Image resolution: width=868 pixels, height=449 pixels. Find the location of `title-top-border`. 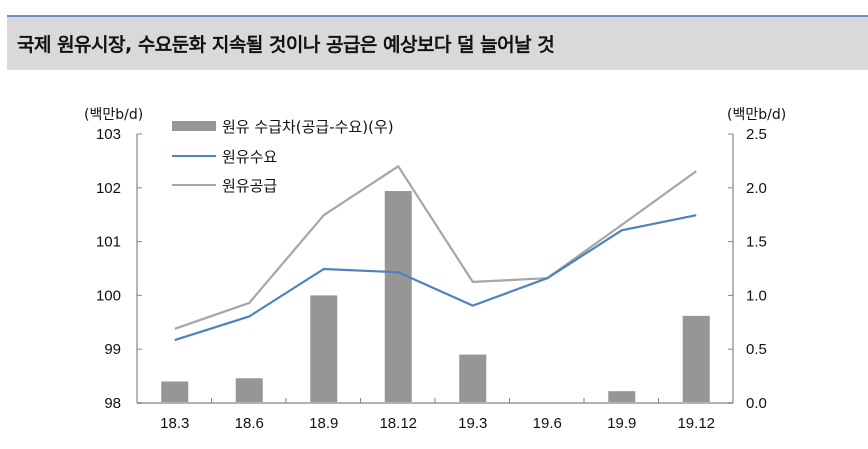

title-top-border is located at coordinates (437, 16).